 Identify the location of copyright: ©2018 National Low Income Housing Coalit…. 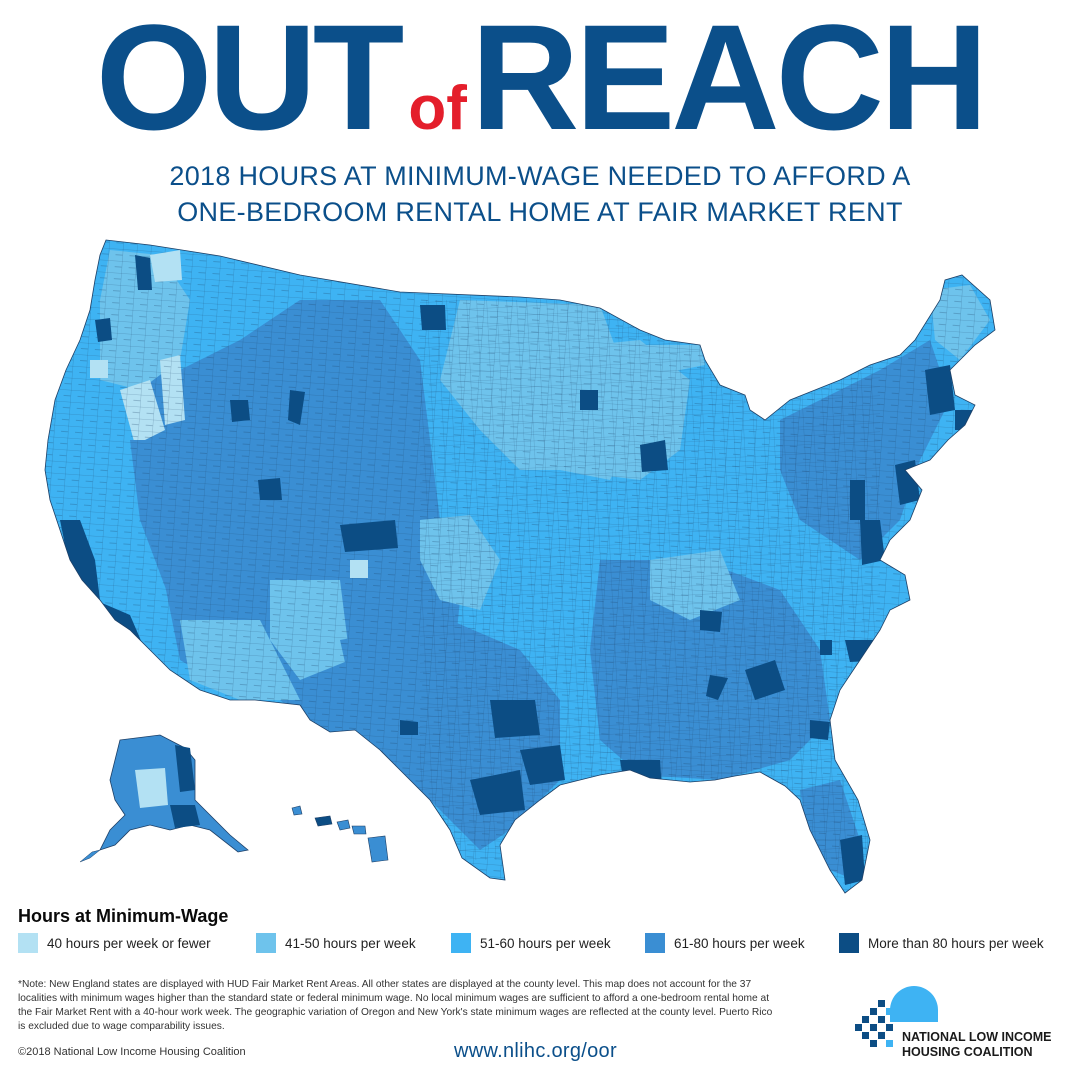
(132, 1052).